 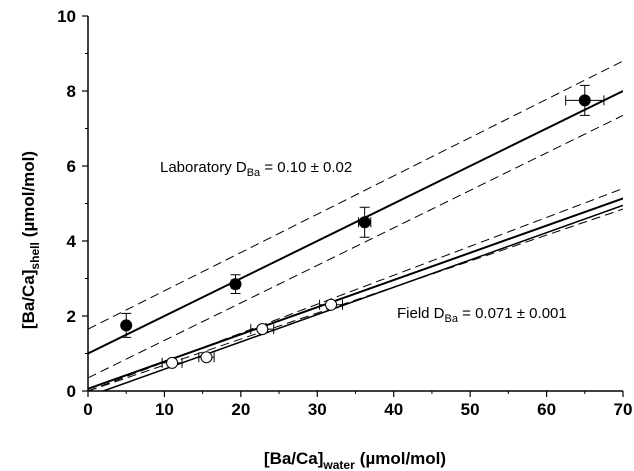 I want to click on y-tick-label: 4, so click(x=72, y=241).